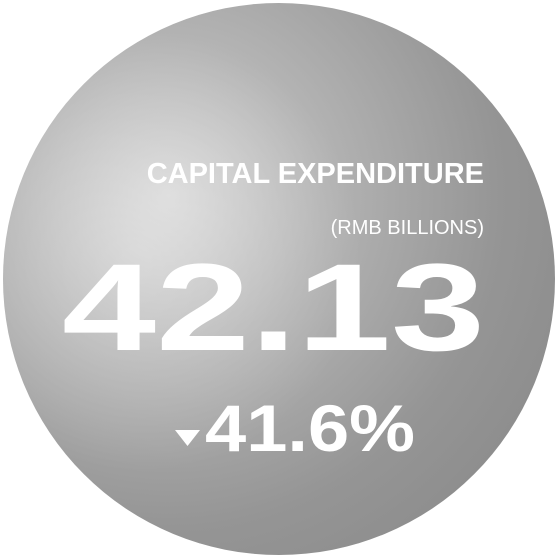 This screenshot has height=557, width=557. I want to click on kpi-title: CAPITAL EXPENDITURE, so click(315, 174).